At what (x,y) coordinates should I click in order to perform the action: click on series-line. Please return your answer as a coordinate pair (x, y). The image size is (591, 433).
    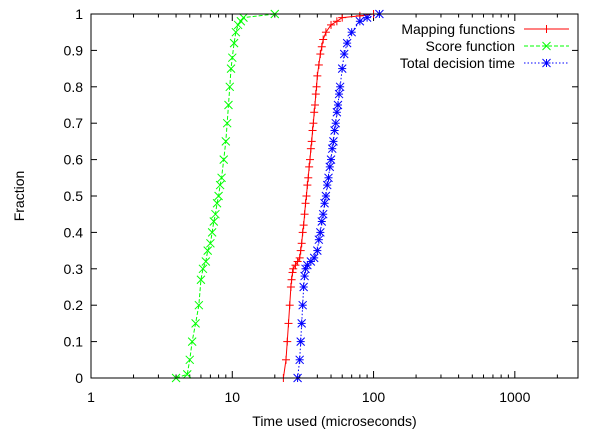
    Looking at the image, I should click on (225, 196).